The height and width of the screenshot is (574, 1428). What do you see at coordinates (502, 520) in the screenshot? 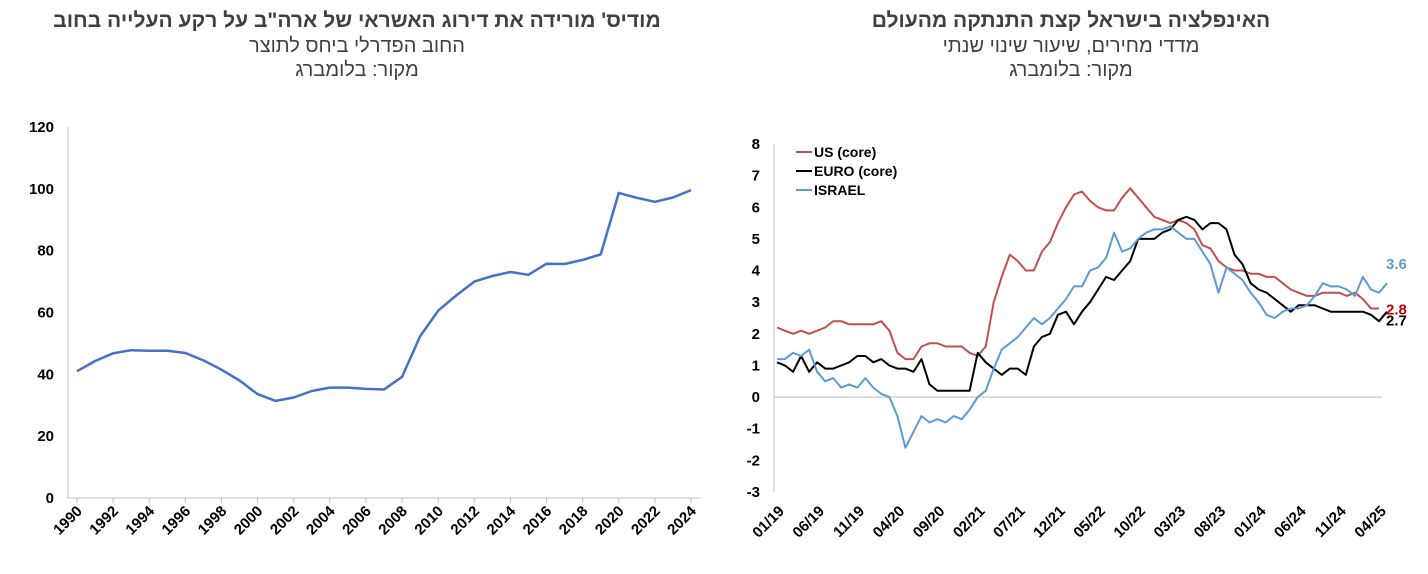
I see `x-tick-label: 2014` at bounding box center [502, 520].